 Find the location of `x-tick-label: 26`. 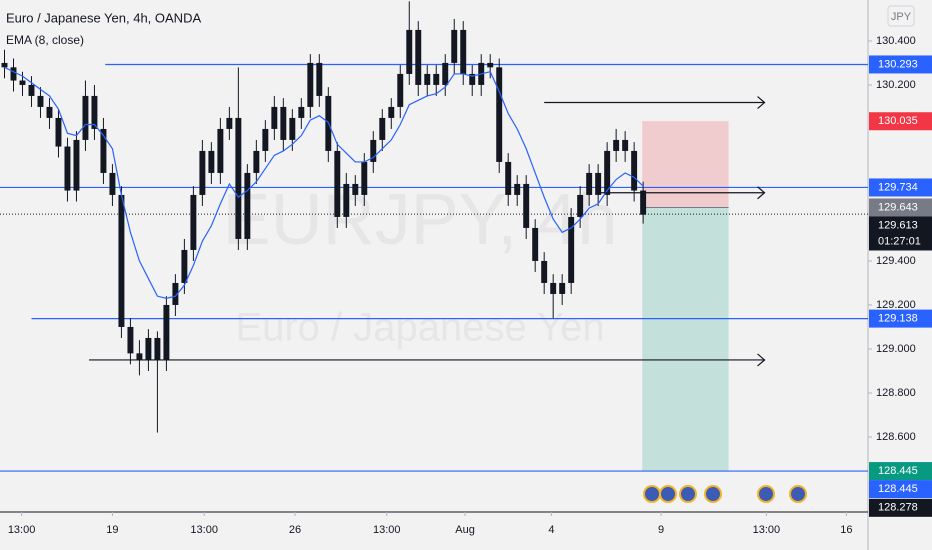

x-tick-label: 26 is located at coordinates (295, 530).